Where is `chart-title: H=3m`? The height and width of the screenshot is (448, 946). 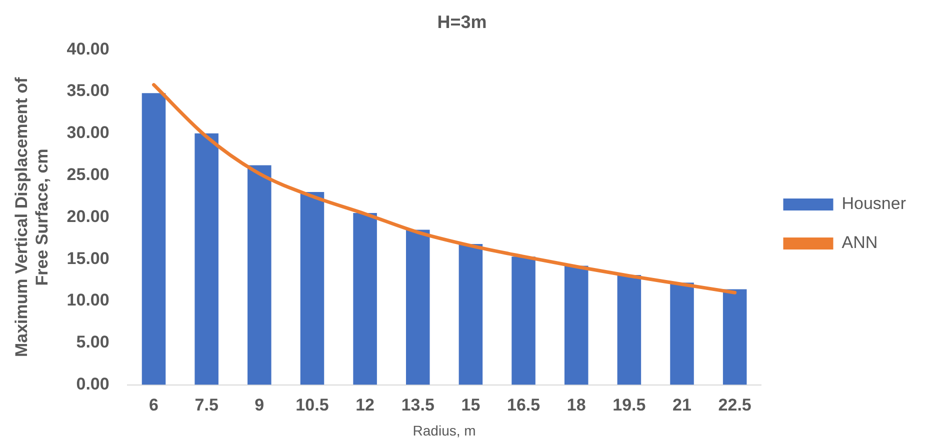
chart-title: H=3m is located at coordinates (462, 22).